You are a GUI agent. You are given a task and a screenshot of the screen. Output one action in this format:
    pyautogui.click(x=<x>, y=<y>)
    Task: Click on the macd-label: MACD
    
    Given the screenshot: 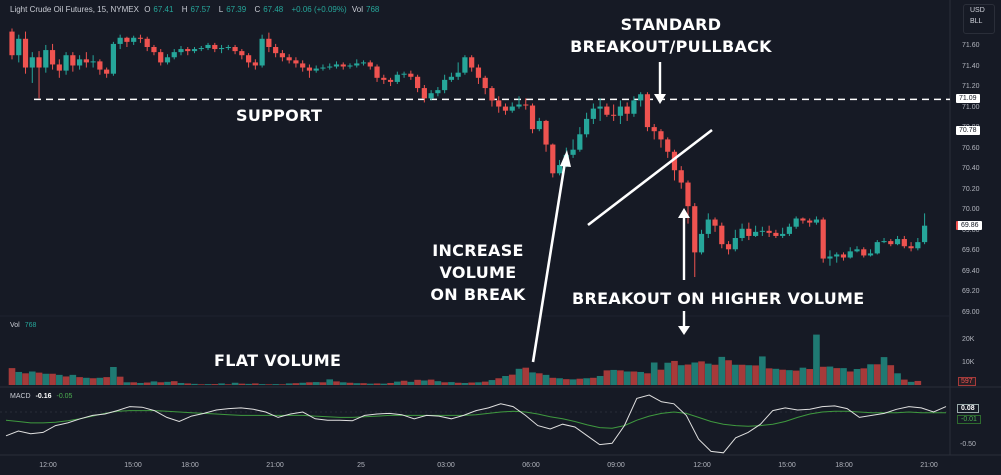 What is the action you would take?
    pyautogui.click(x=20, y=396)
    